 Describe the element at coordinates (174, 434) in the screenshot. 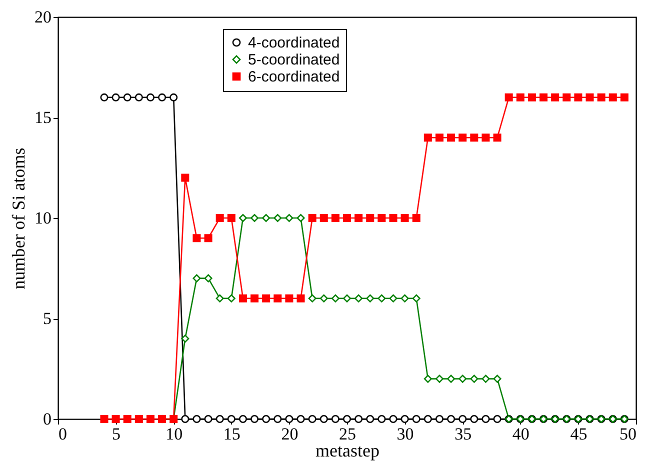

I see `x-tick-label: 10` at that location.